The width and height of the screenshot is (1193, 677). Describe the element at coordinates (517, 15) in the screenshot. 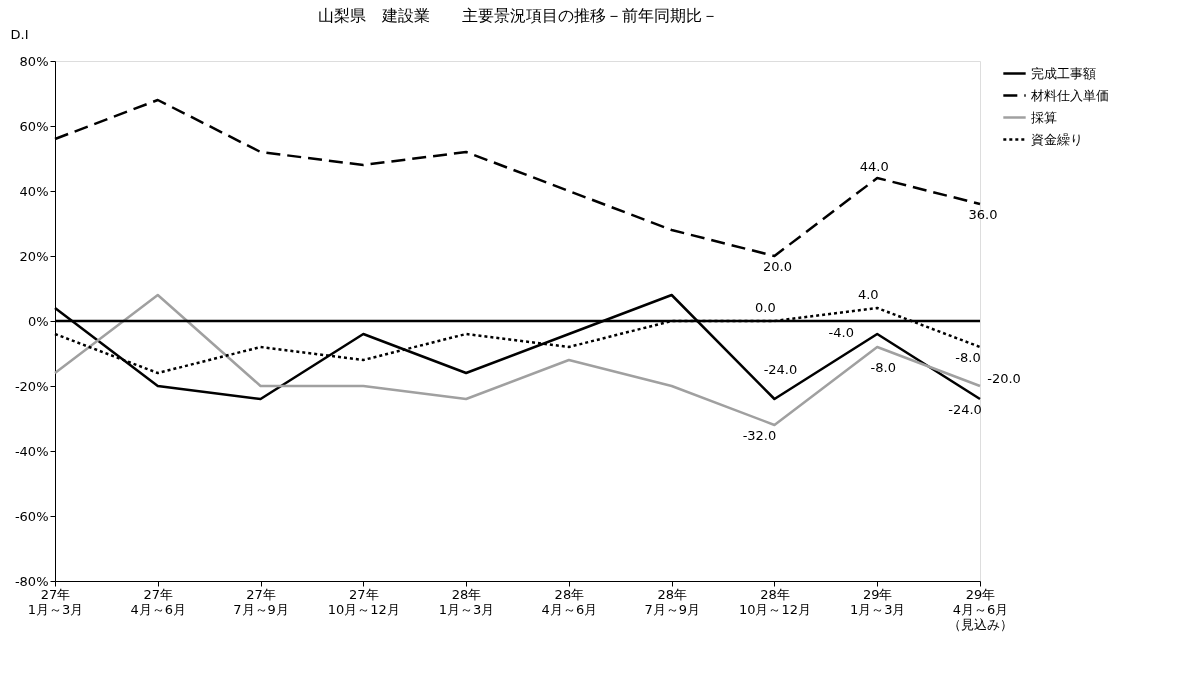

I see `chart-title: 山梨県 建設業 主要景況項目の推移－前年同期比－` at that location.